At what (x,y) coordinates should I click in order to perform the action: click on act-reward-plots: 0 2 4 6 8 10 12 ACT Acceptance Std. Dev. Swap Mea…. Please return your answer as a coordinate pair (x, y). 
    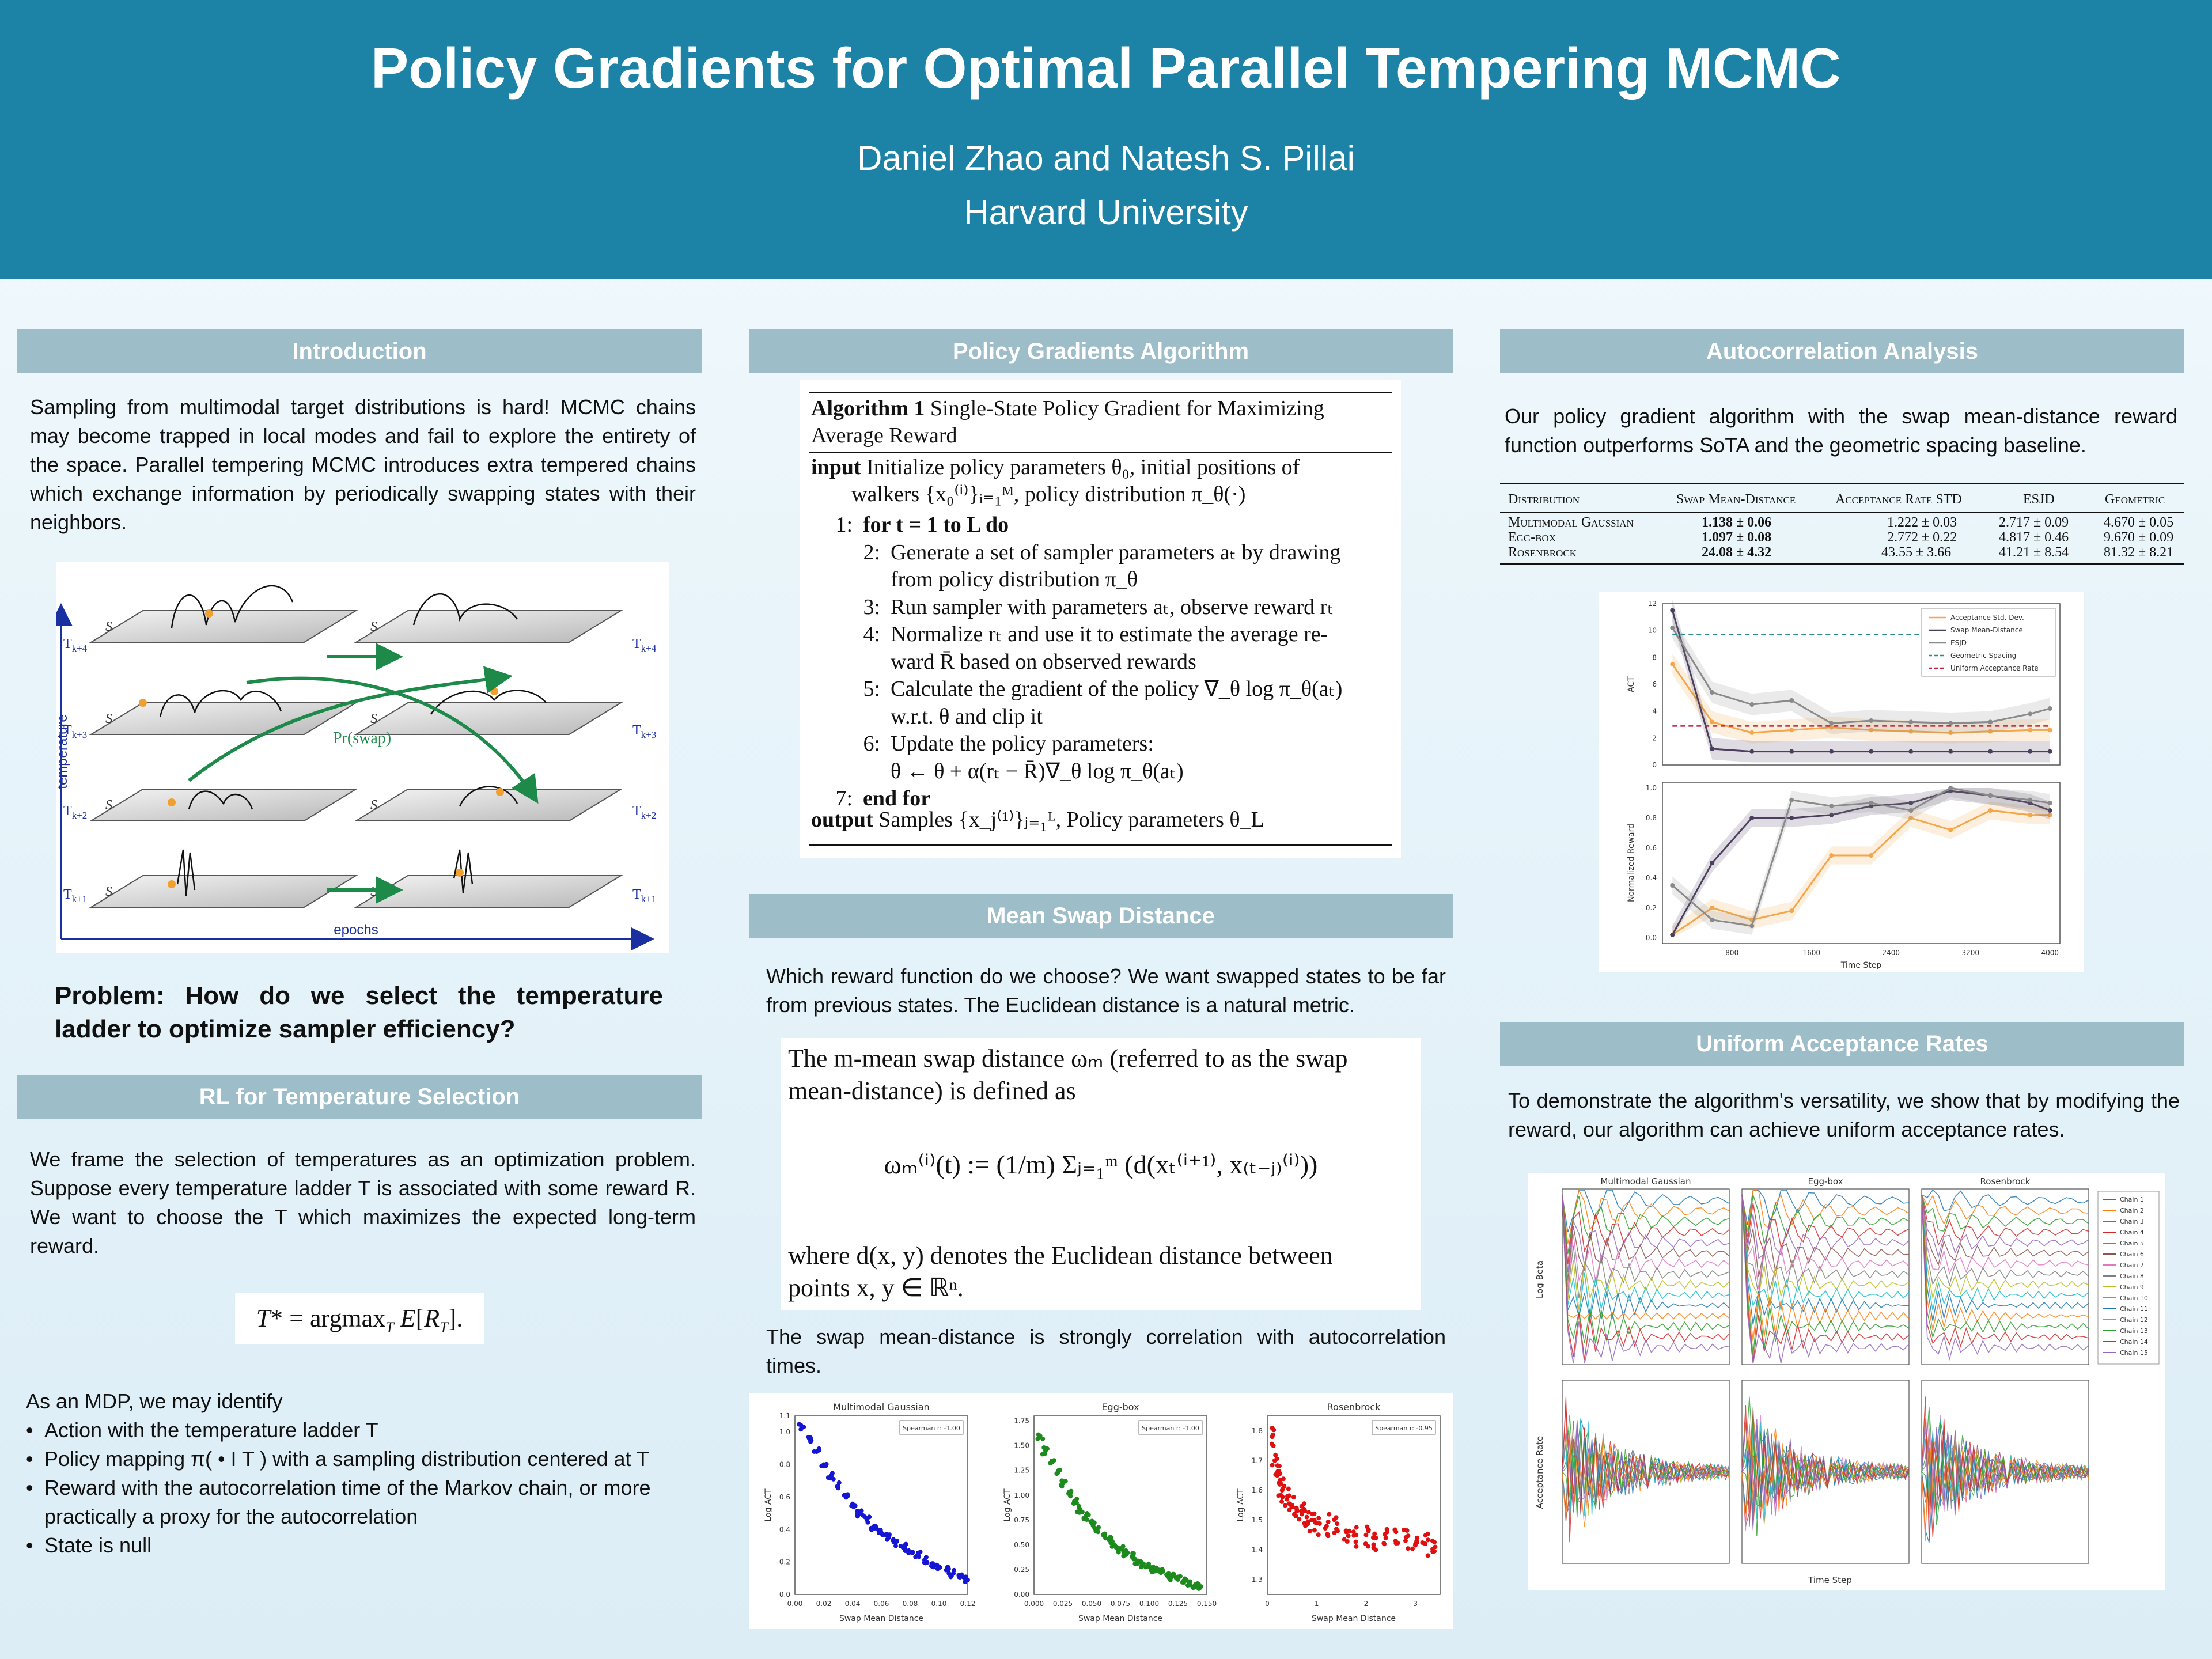
    Looking at the image, I should click on (1844, 785).